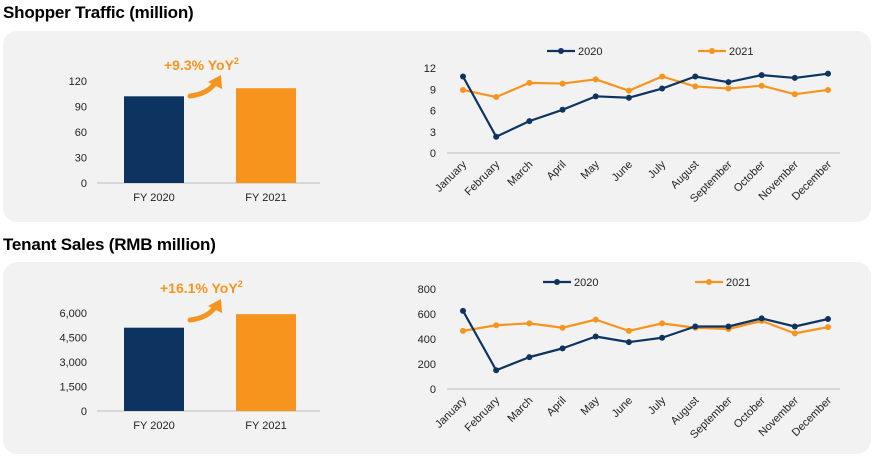 Image resolution: width=877 pixels, height=457 pixels. What do you see at coordinates (81, 108) in the screenshot?
I see `bar-y-tick-label: 90` at bounding box center [81, 108].